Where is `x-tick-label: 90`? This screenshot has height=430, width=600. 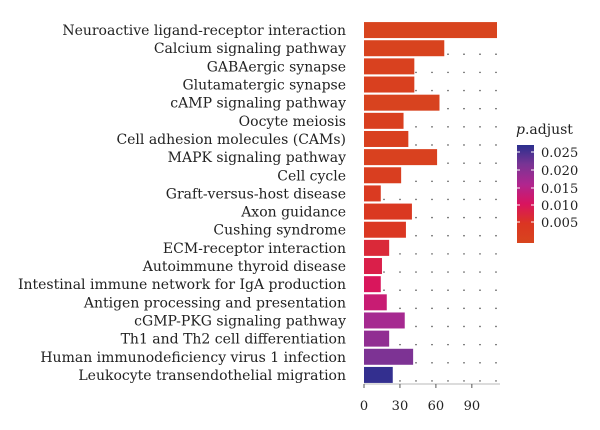 x-tick-label: 90 is located at coordinates (472, 406).